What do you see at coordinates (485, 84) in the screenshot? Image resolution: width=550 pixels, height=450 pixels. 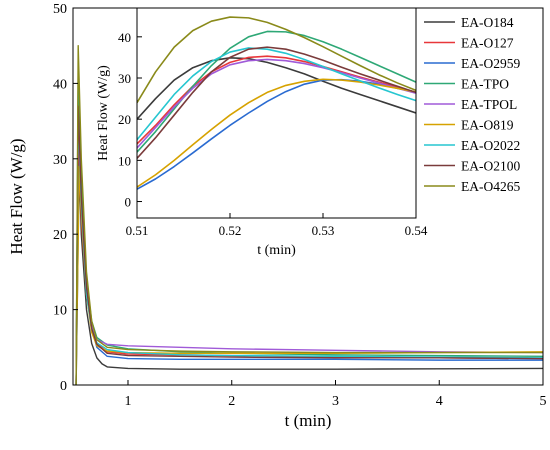 I see `legend-label-ea-tpo: EA-TPO` at bounding box center [485, 84].